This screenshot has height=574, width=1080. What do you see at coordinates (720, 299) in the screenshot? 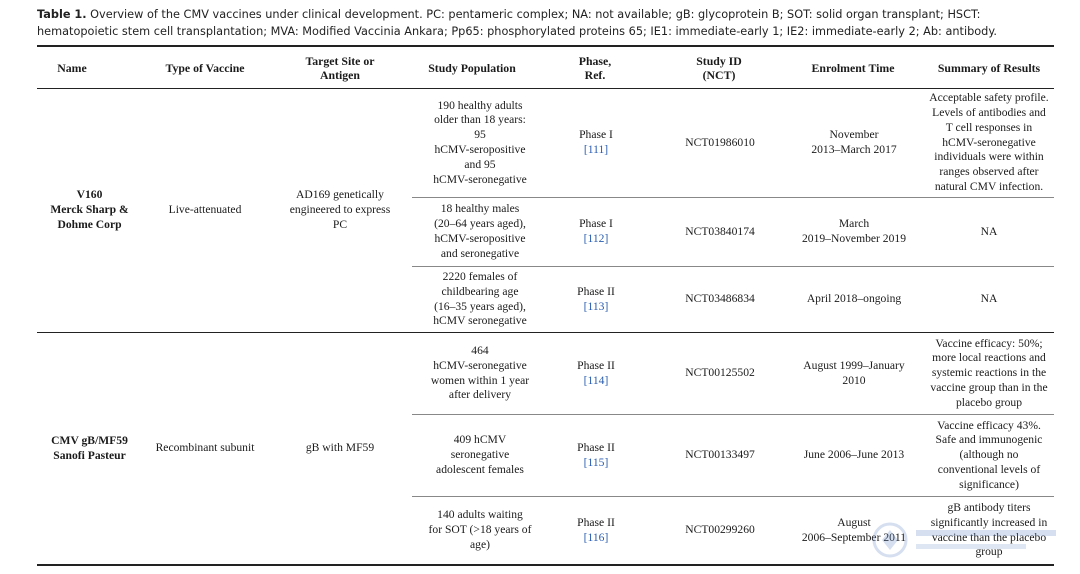
I see `study-id: NCT03486834` at bounding box center [720, 299].